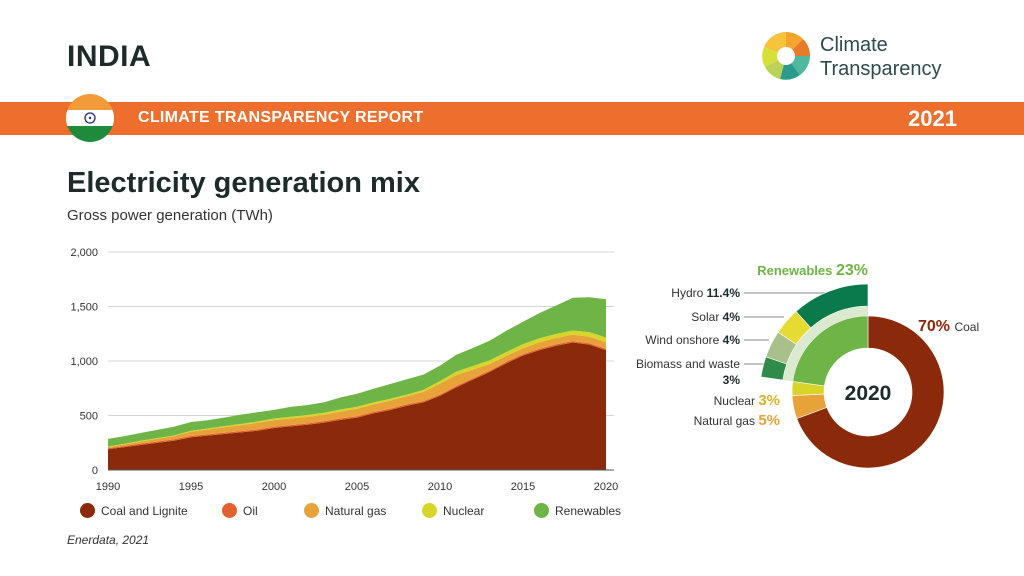  Describe the element at coordinates (240, 511) in the screenshot. I see `legend-item-oil: Oil` at that location.